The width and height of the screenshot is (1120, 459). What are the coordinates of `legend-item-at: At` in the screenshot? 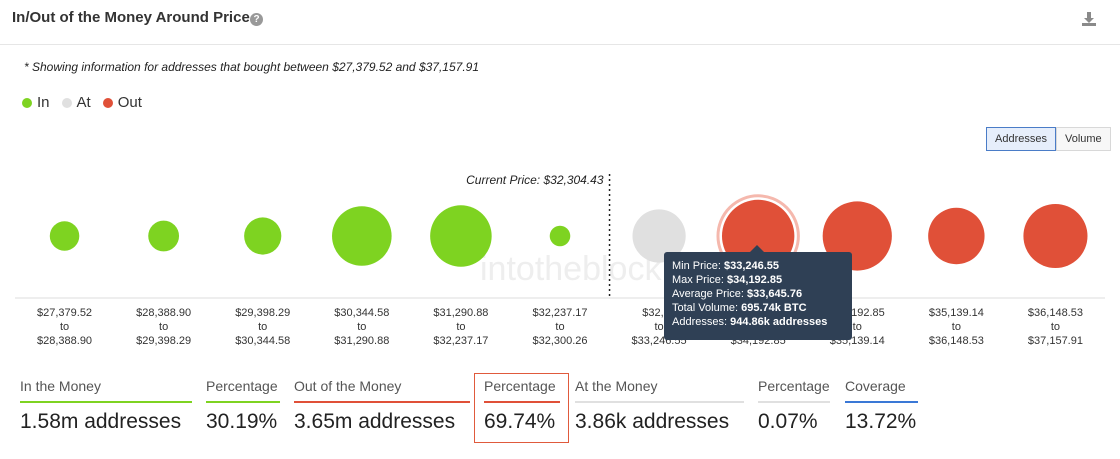 It's located at (76, 102).